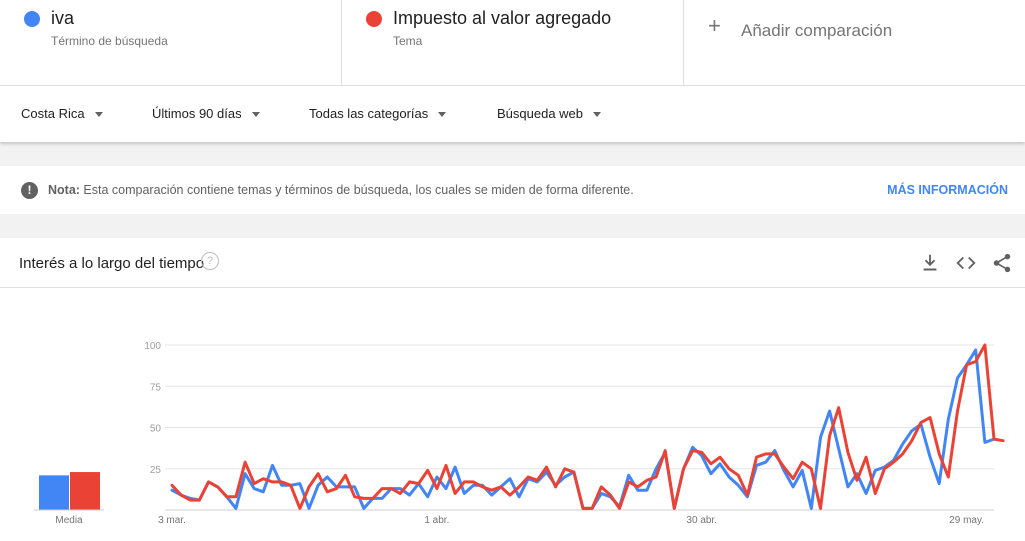 The height and width of the screenshot is (541, 1025). Describe the element at coordinates (701, 520) in the screenshot. I see `x-tick-label: 30 abr.` at that location.